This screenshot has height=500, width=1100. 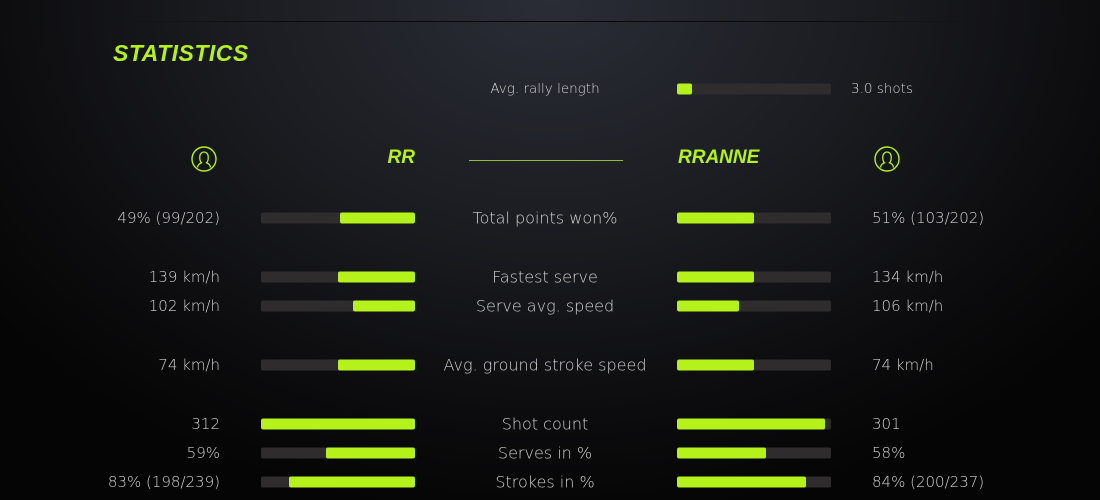 I want to click on stat-label: Avg. ground stroke speed, so click(x=545, y=365).